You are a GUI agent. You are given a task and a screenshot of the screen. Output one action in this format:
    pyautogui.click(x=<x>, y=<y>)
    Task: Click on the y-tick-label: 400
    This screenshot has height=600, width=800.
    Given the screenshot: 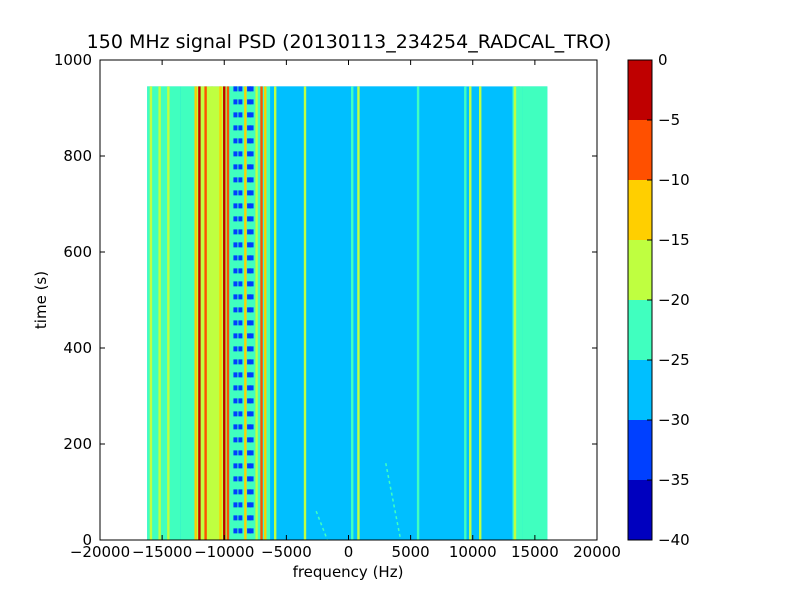 What is the action you would take?
    pyautogui.click(x=77, y=348)
    